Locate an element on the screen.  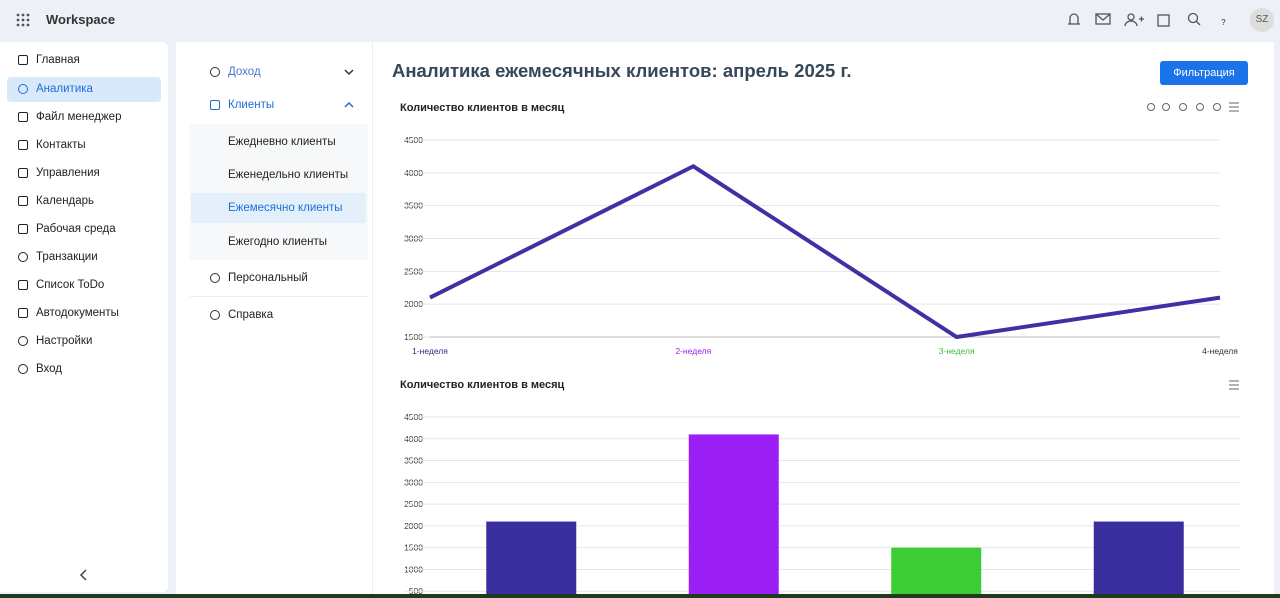
nav-item: Транзакции is located at coordinates (84, 257).